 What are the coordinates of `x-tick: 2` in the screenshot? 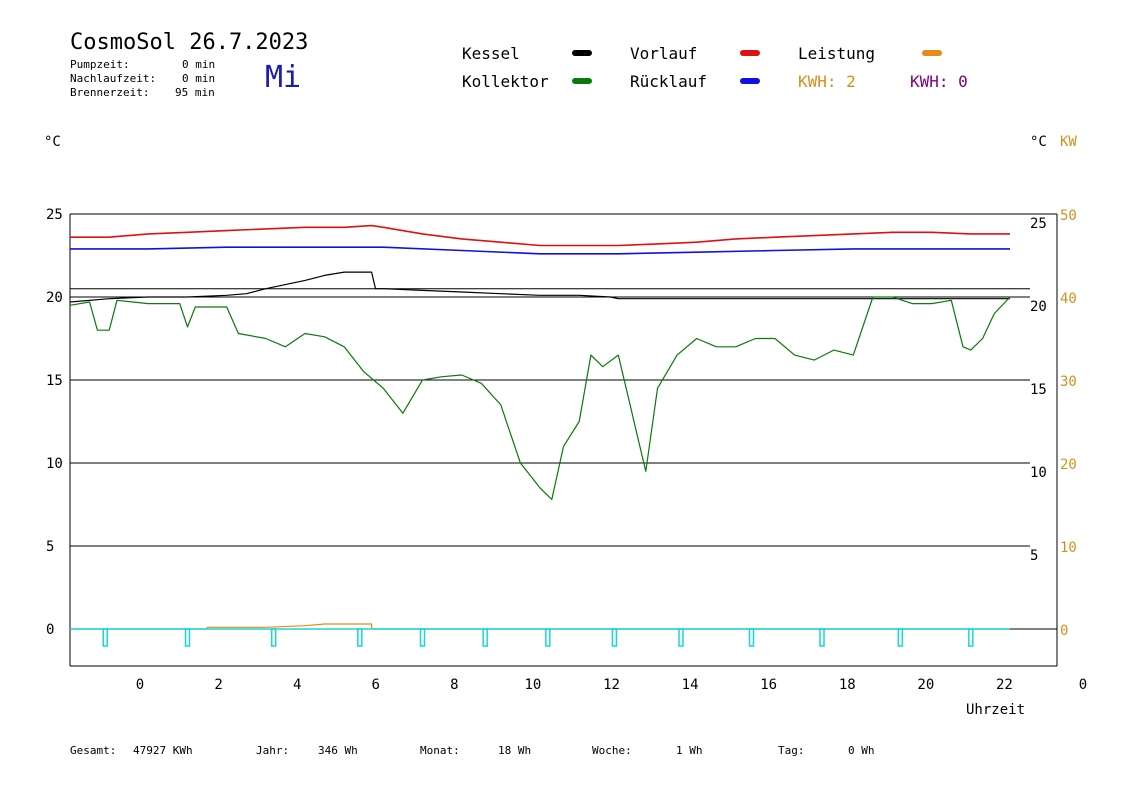 It's located at (218, 685).